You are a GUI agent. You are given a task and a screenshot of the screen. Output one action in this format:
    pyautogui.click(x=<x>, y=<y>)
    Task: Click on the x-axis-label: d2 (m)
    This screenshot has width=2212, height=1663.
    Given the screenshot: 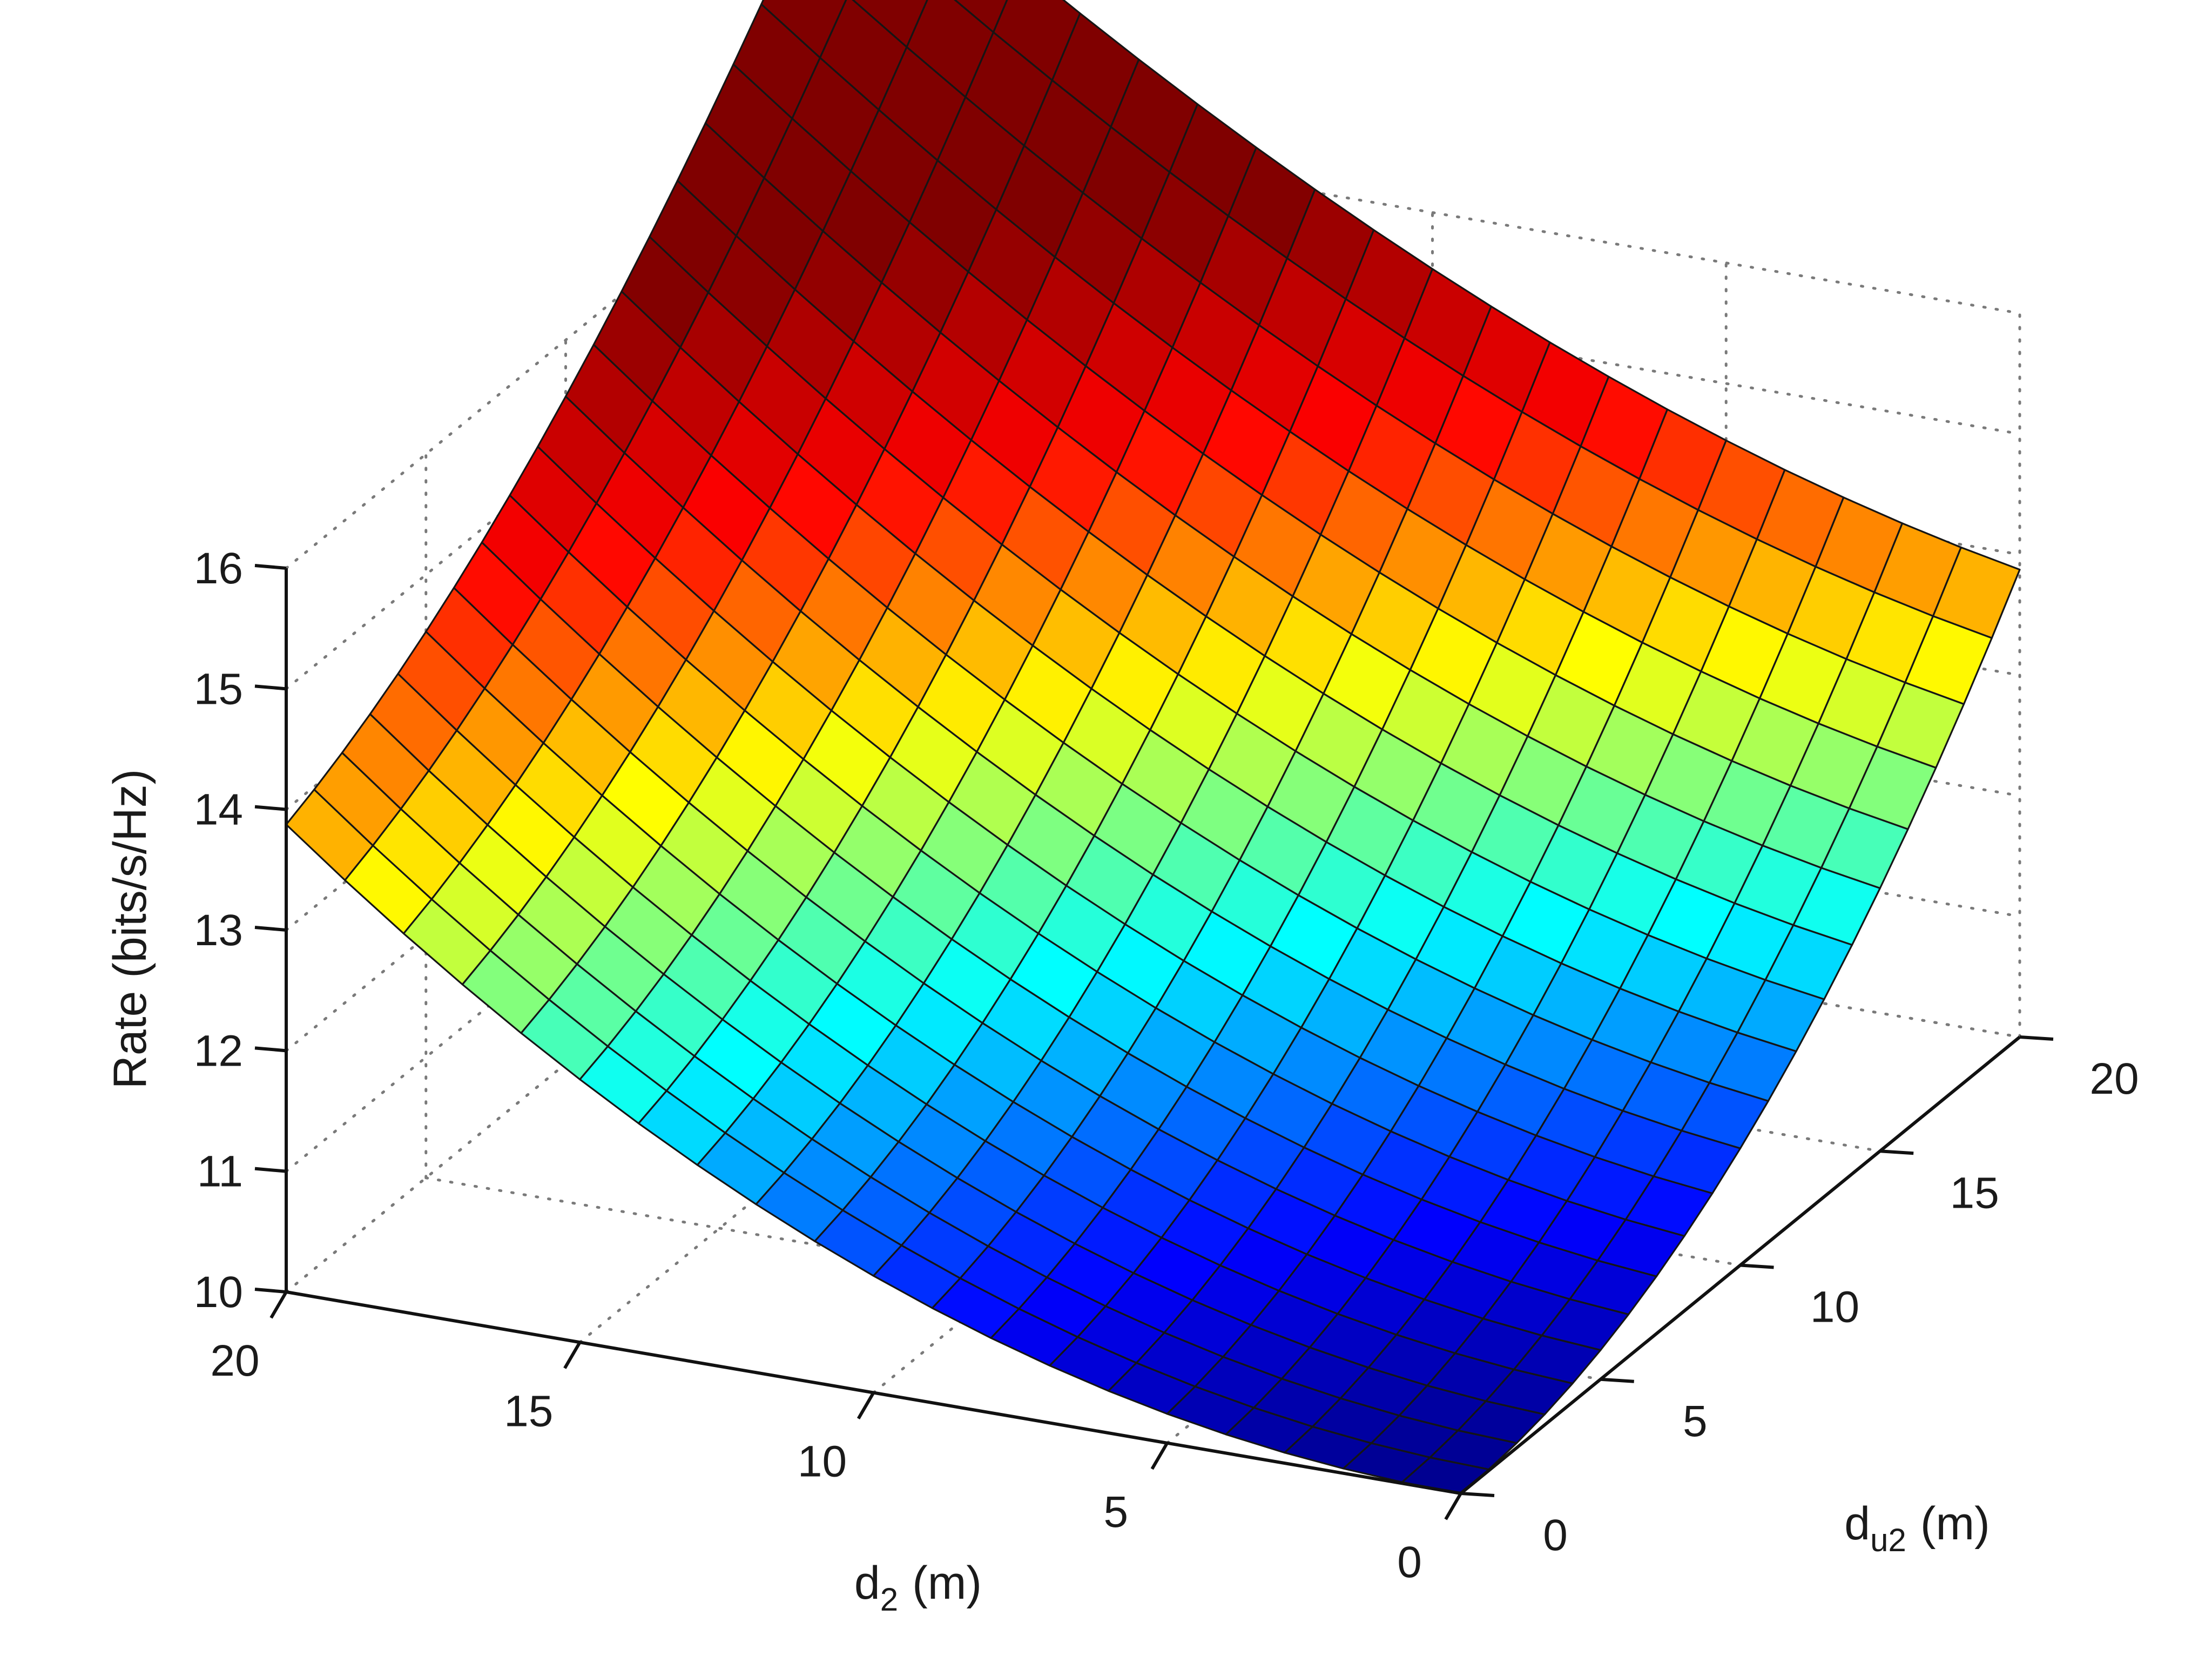 What is the action you would take?
    pyautogui.click(x=918, y=1588)
    